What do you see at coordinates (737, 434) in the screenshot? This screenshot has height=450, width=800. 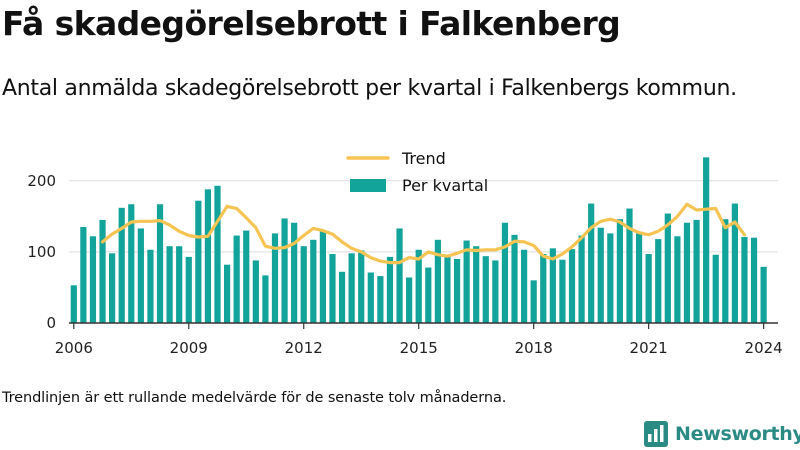 I see `brand-name: Newsworthy` at bounding box center [737, 434].